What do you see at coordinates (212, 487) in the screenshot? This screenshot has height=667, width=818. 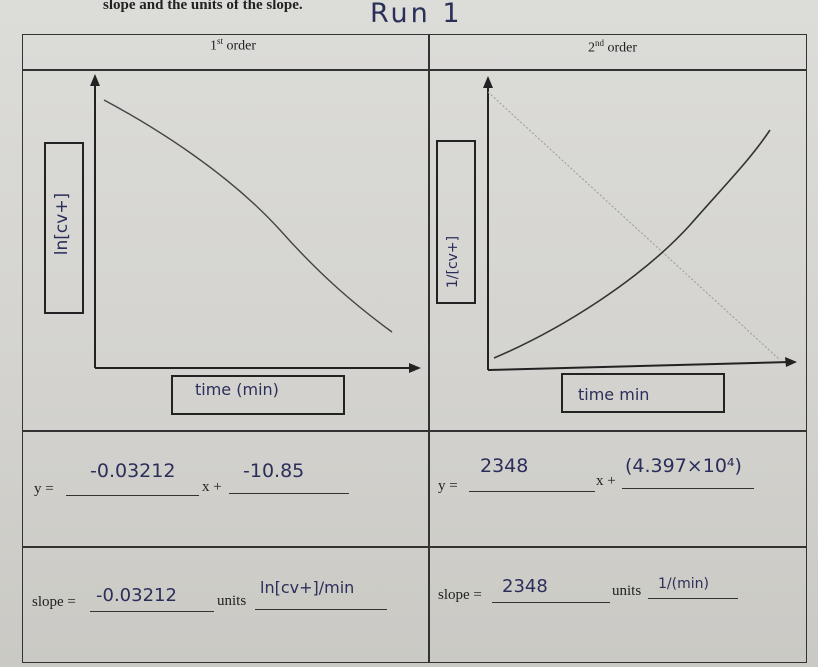 I see `first-order-eq-x: x +` at bounding box center [212, 487].